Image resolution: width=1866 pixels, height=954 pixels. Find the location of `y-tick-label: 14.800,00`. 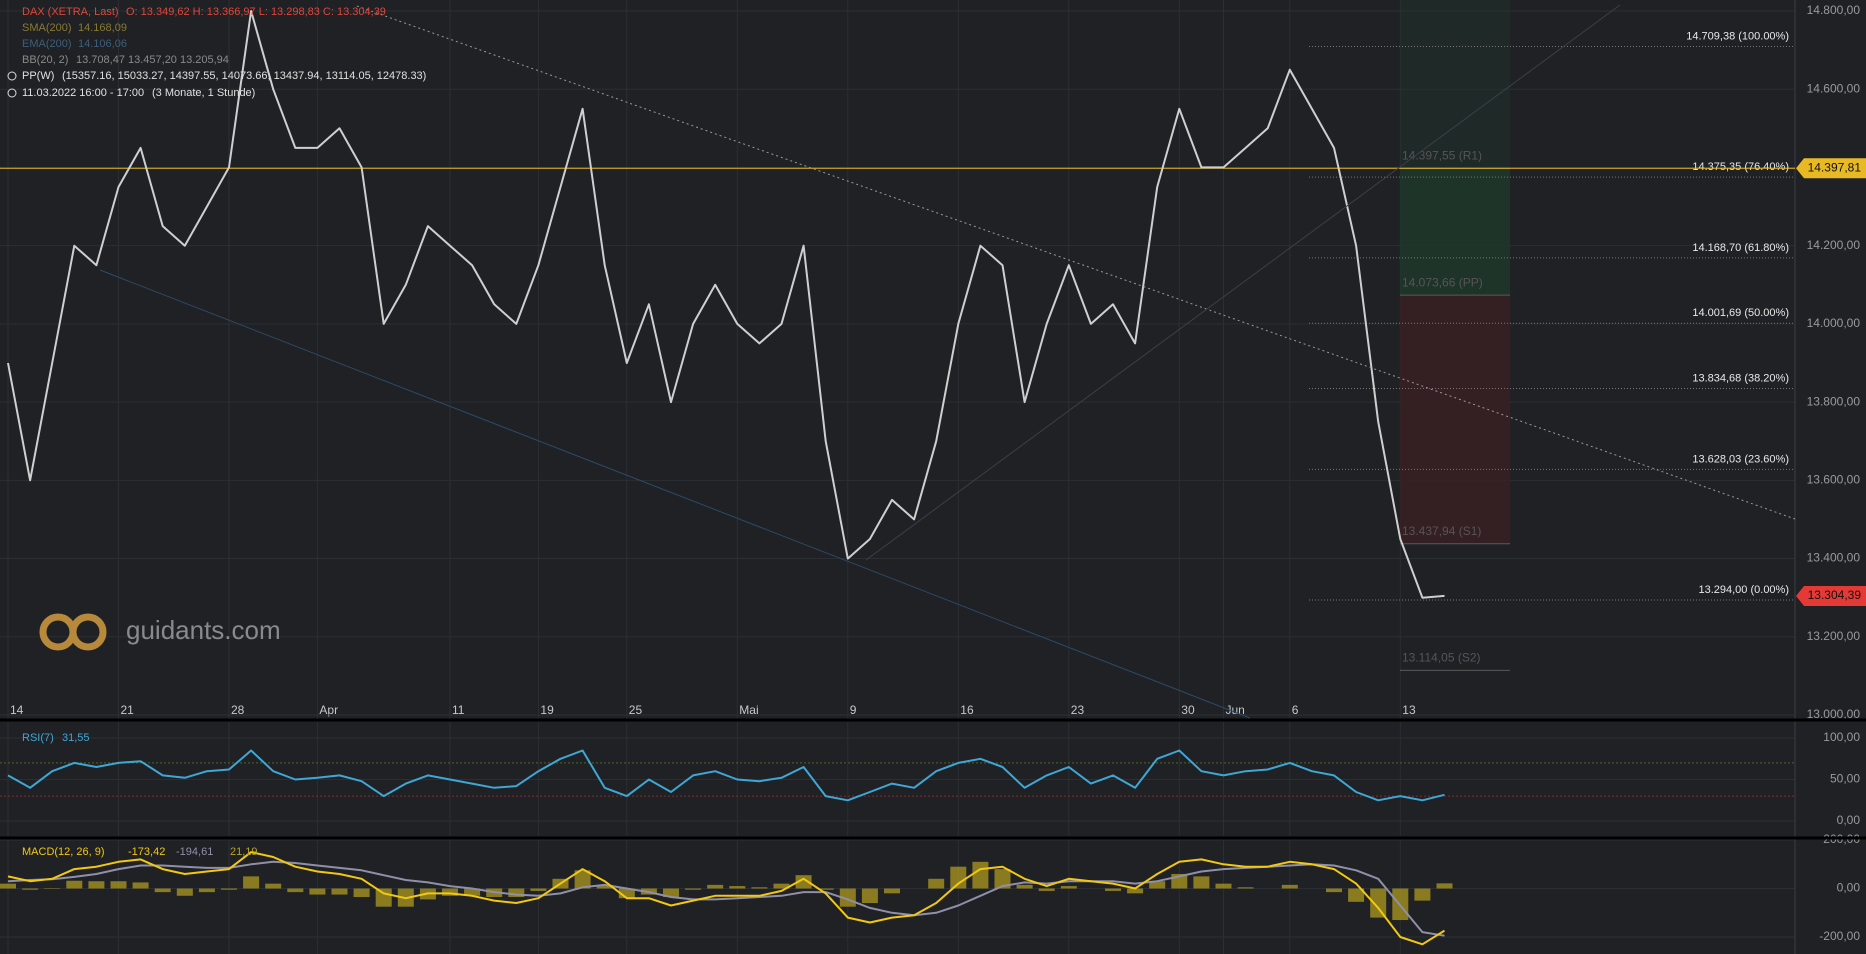

y-tick-label: 14.800,00 is located at coordinates (1834, 10).